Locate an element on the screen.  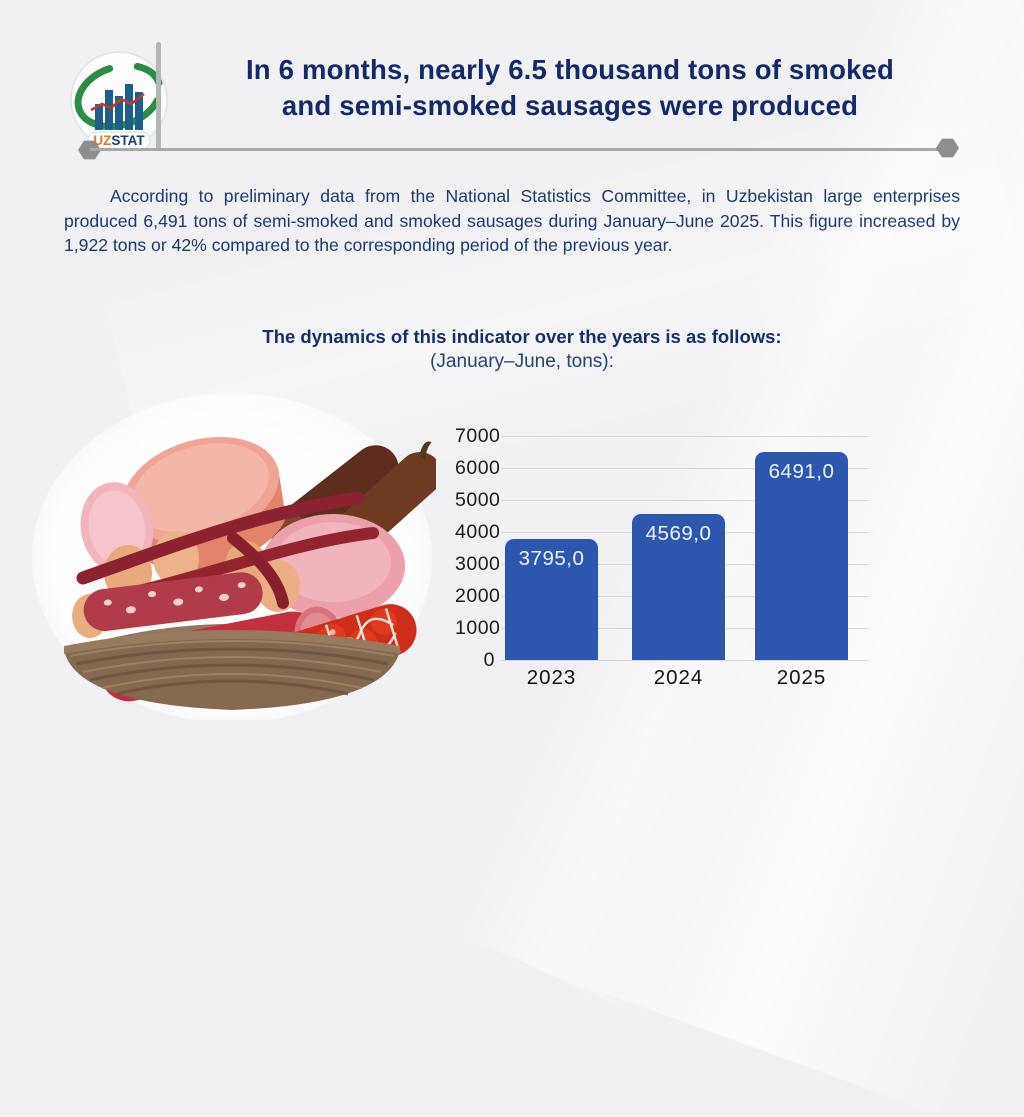
bar-value-label: 3795,0 is located at coordinates (551, 558).